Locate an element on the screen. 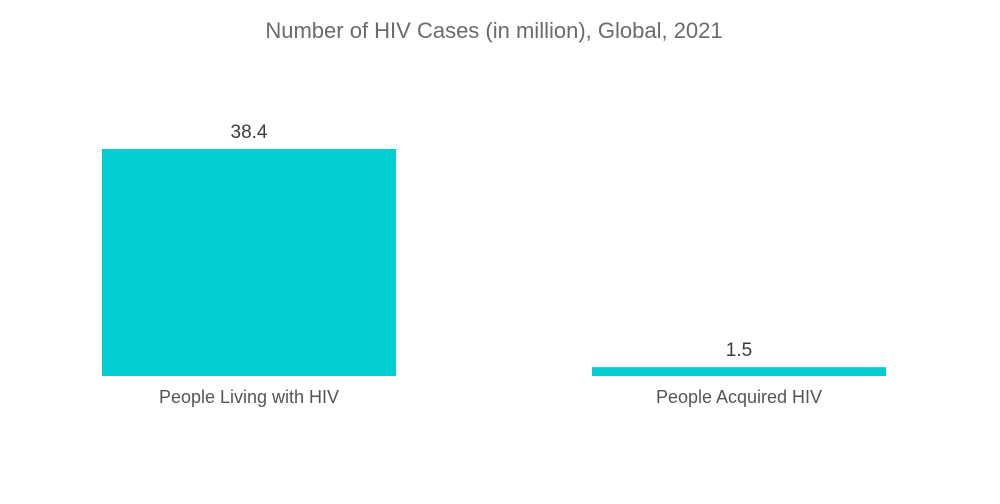  data-label-2: 1.5 is located at coordinates (739, 350).